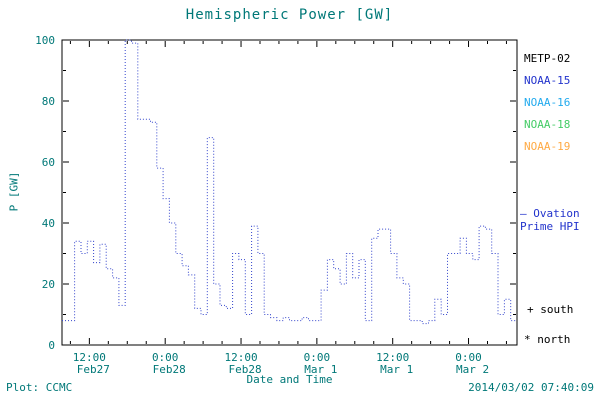 The image size is (600, 400). I want to click on legend-item-noaa-15: NOAA-15, so click(547, 80).